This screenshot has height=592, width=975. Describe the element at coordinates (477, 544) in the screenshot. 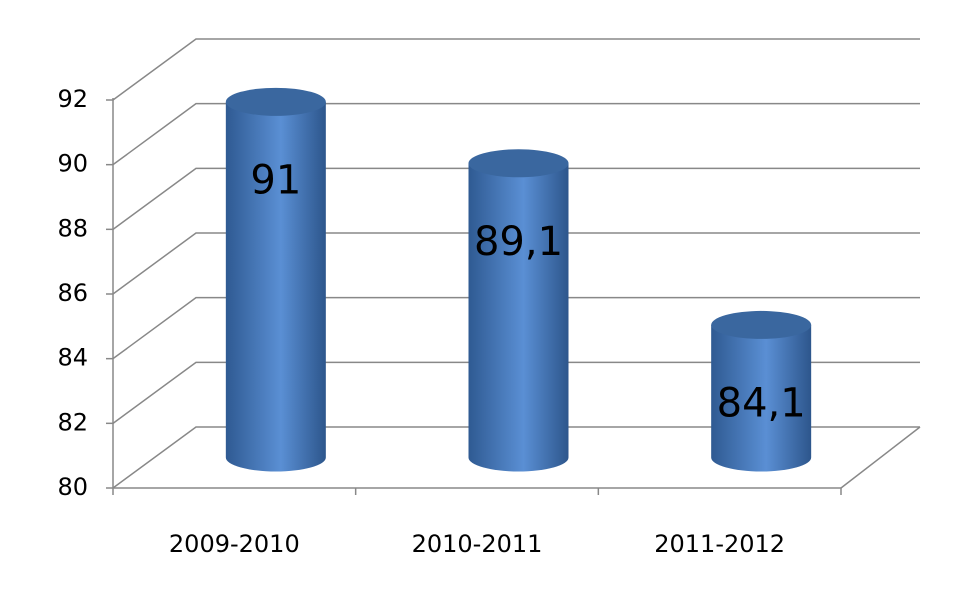

I see `x-tick-label: 2010-2011` at that location.